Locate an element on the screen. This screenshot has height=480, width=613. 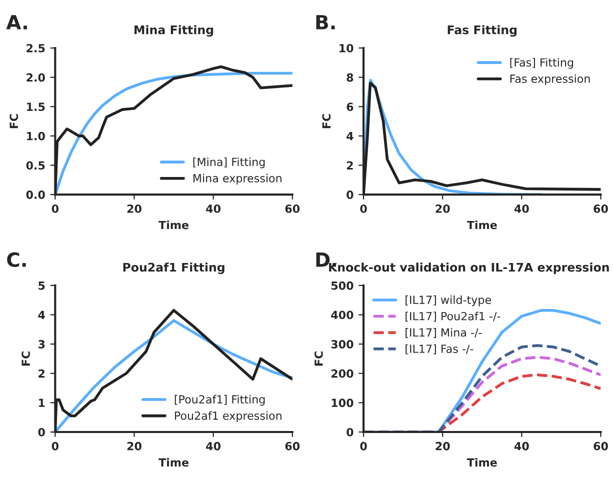
y-tick-label: 3 is located at coordinates (41, 344).